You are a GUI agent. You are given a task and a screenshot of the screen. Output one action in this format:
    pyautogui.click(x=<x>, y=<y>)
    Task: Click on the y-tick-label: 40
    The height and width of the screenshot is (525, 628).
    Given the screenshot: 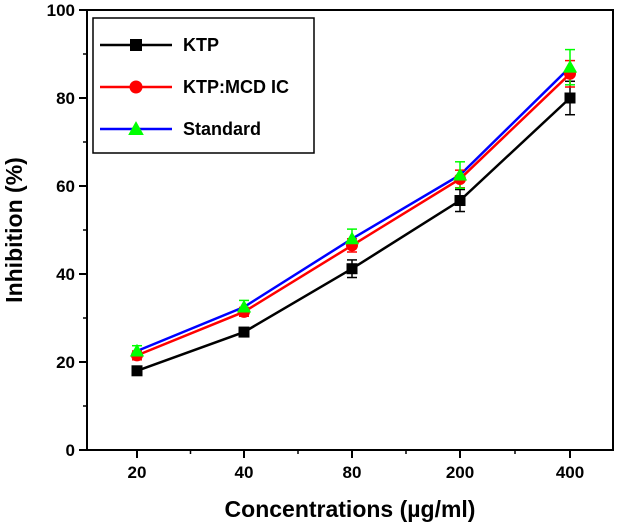 What is the action you would take?
    pyautogui.click(x=65, y=274)
    